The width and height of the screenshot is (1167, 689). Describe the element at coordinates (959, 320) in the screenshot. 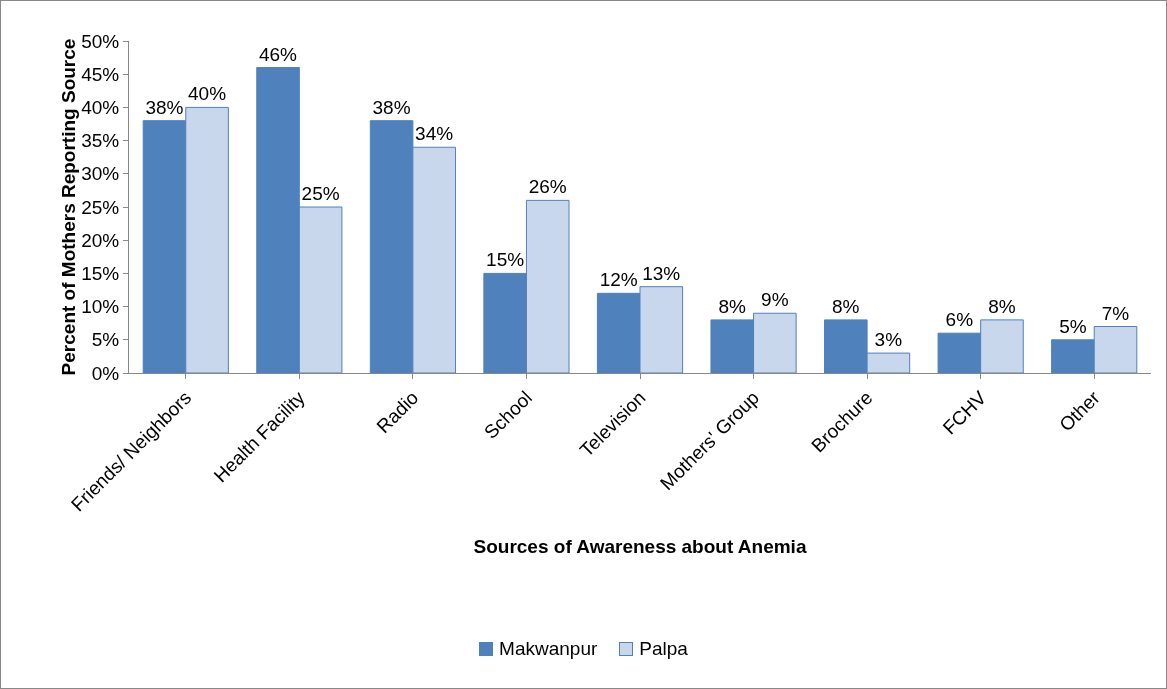

I see `data-label: 6%` at that location.